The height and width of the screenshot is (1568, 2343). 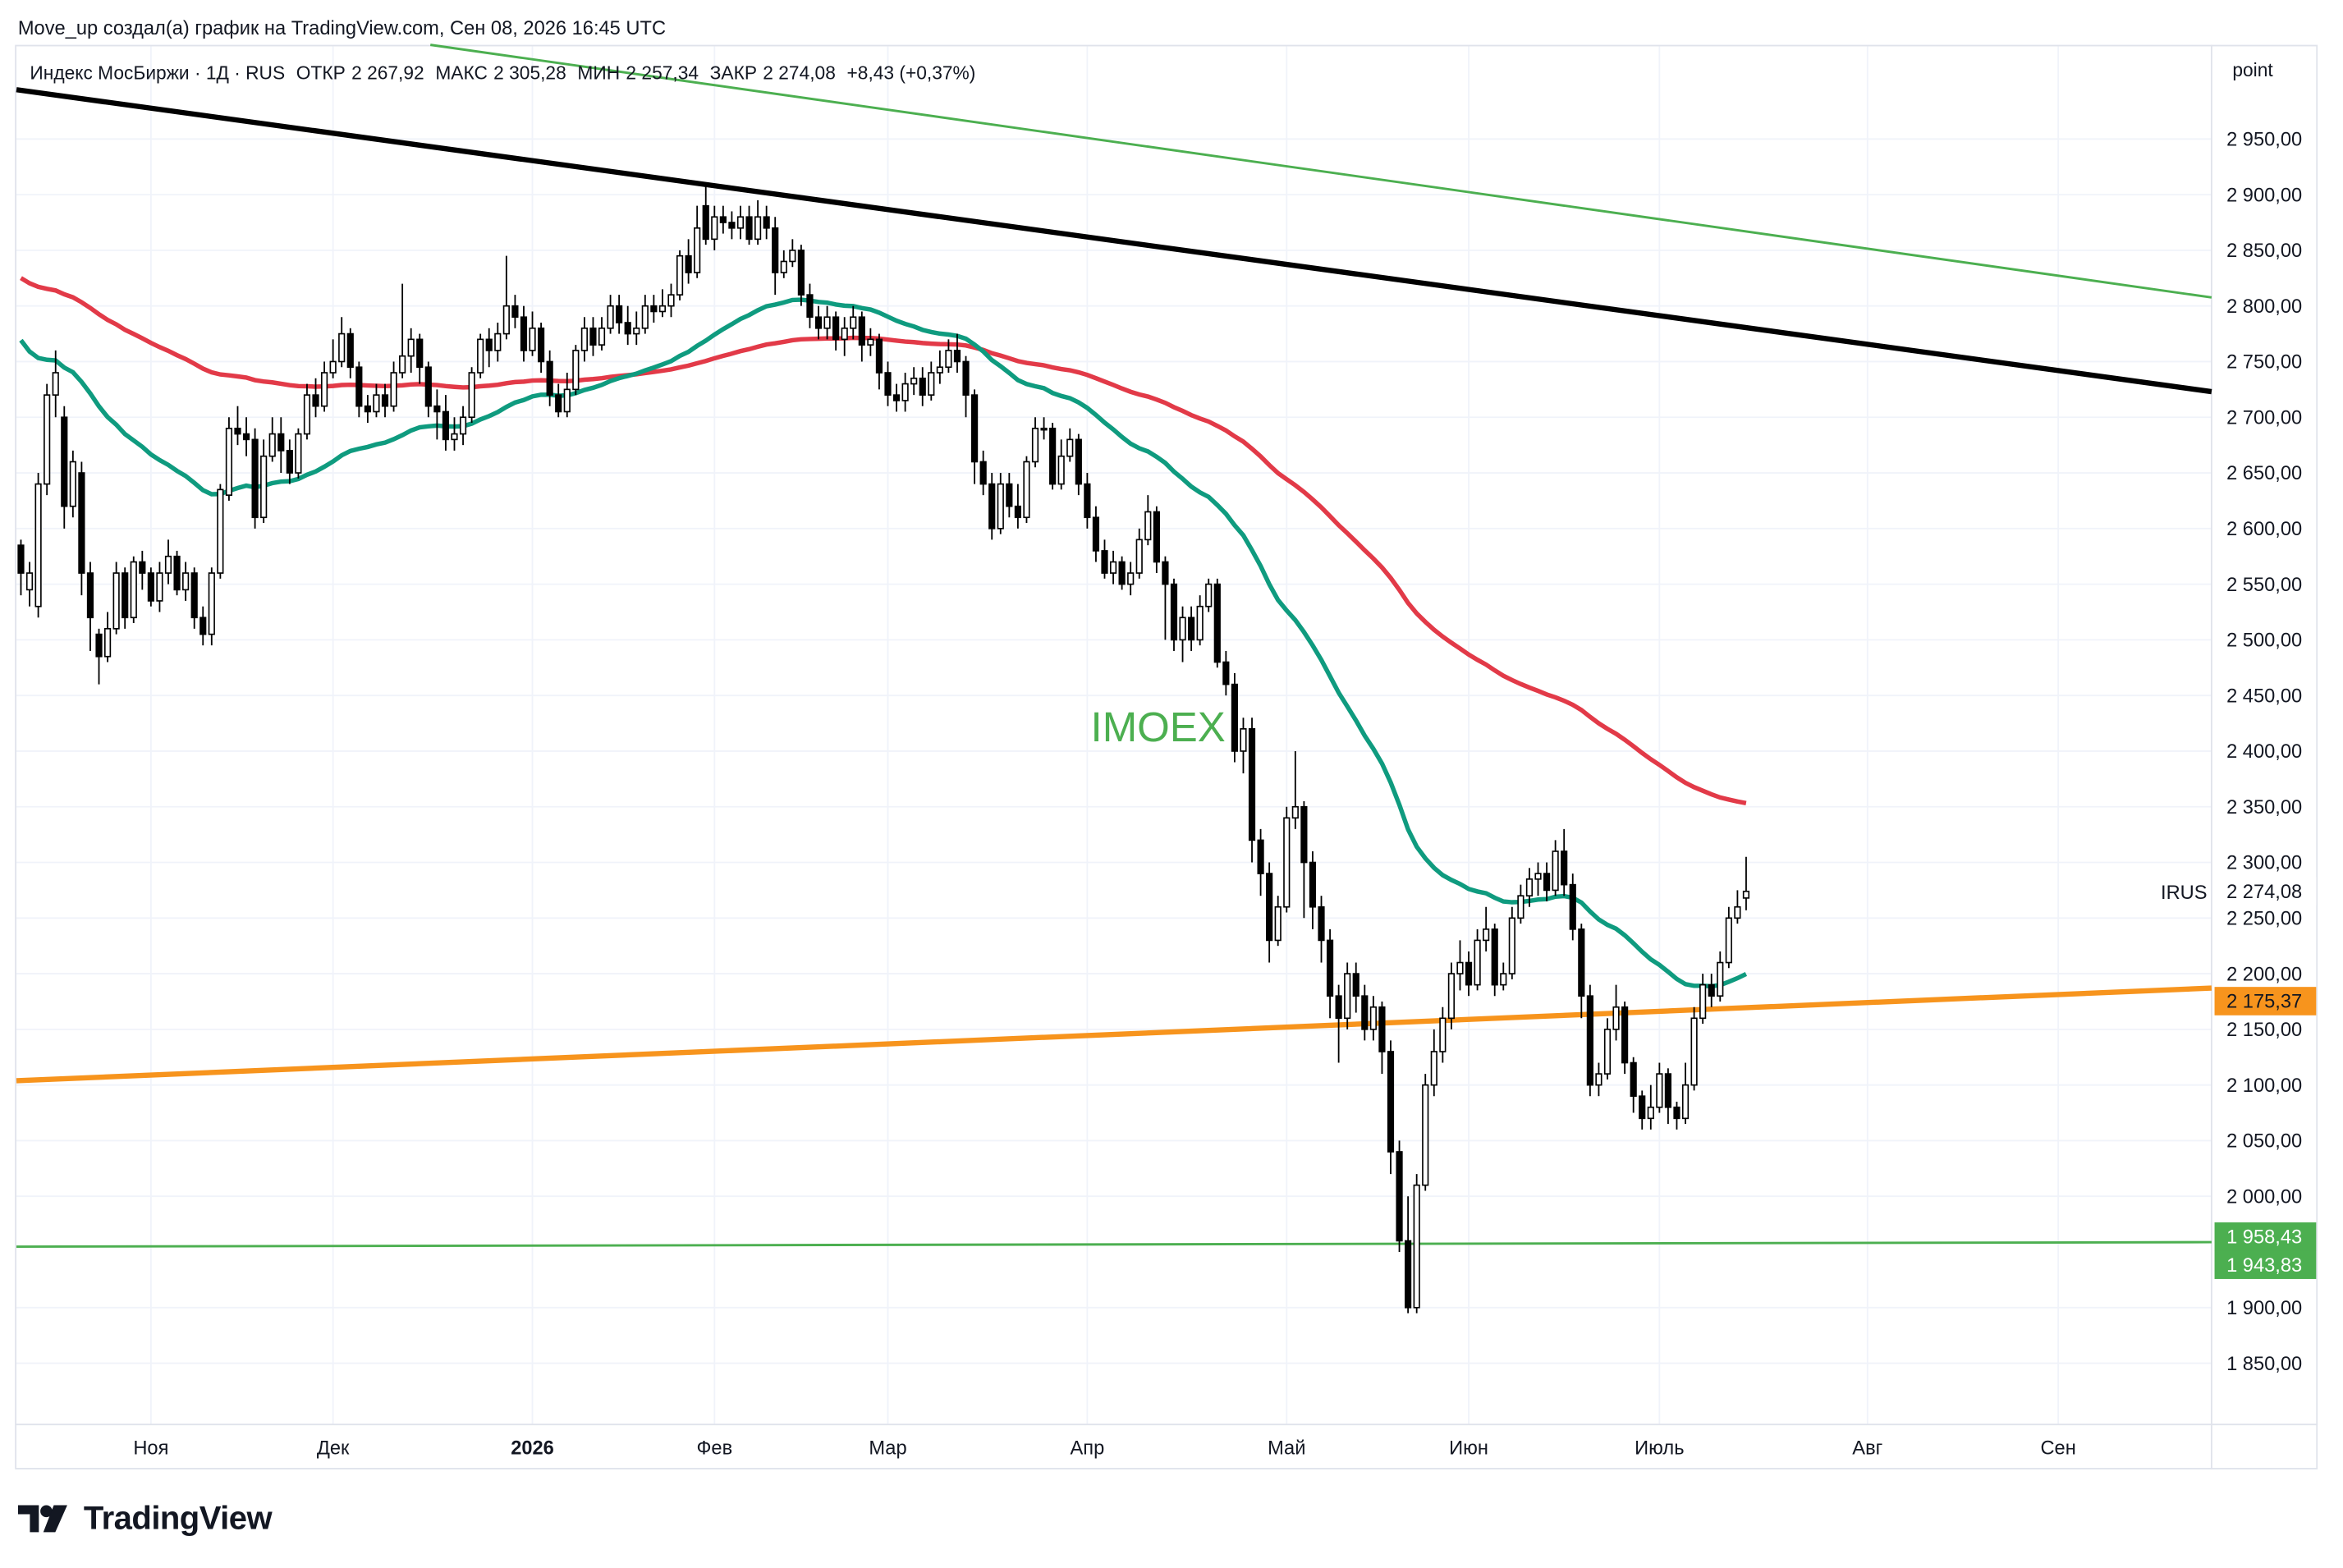 I want to click on legend-low-label: МИН, so click(x=599, y=73).